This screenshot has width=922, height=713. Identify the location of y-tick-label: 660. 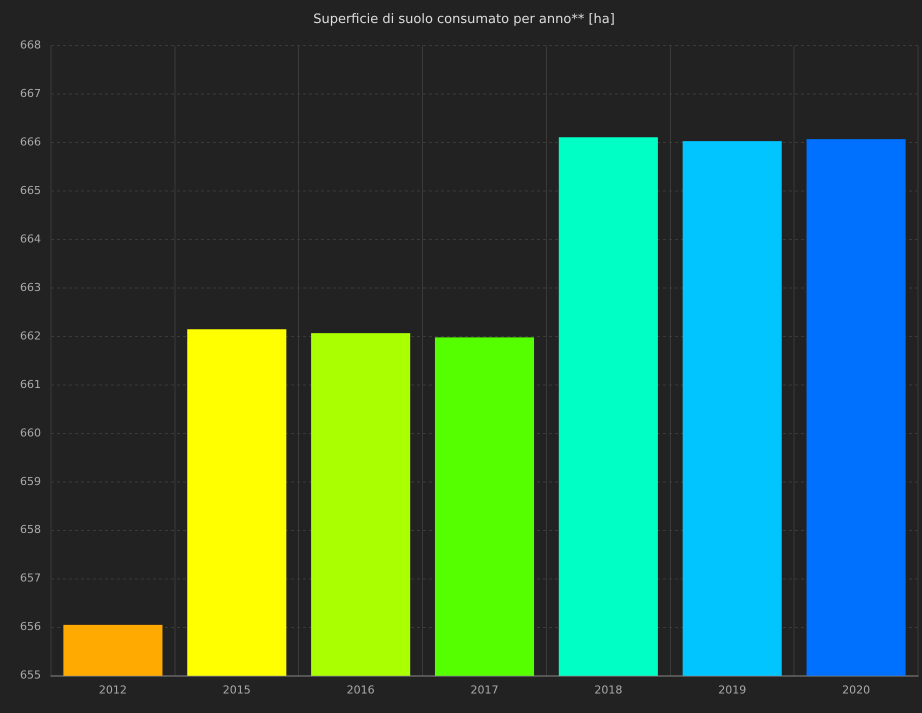
(30, 433).